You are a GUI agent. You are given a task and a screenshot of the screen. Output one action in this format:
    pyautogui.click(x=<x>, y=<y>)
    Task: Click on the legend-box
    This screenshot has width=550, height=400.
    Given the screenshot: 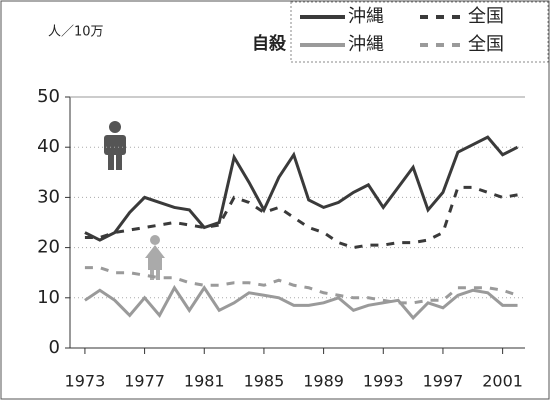 What is the action you would take?
    pyautogui.click(x=419, y=32)
    